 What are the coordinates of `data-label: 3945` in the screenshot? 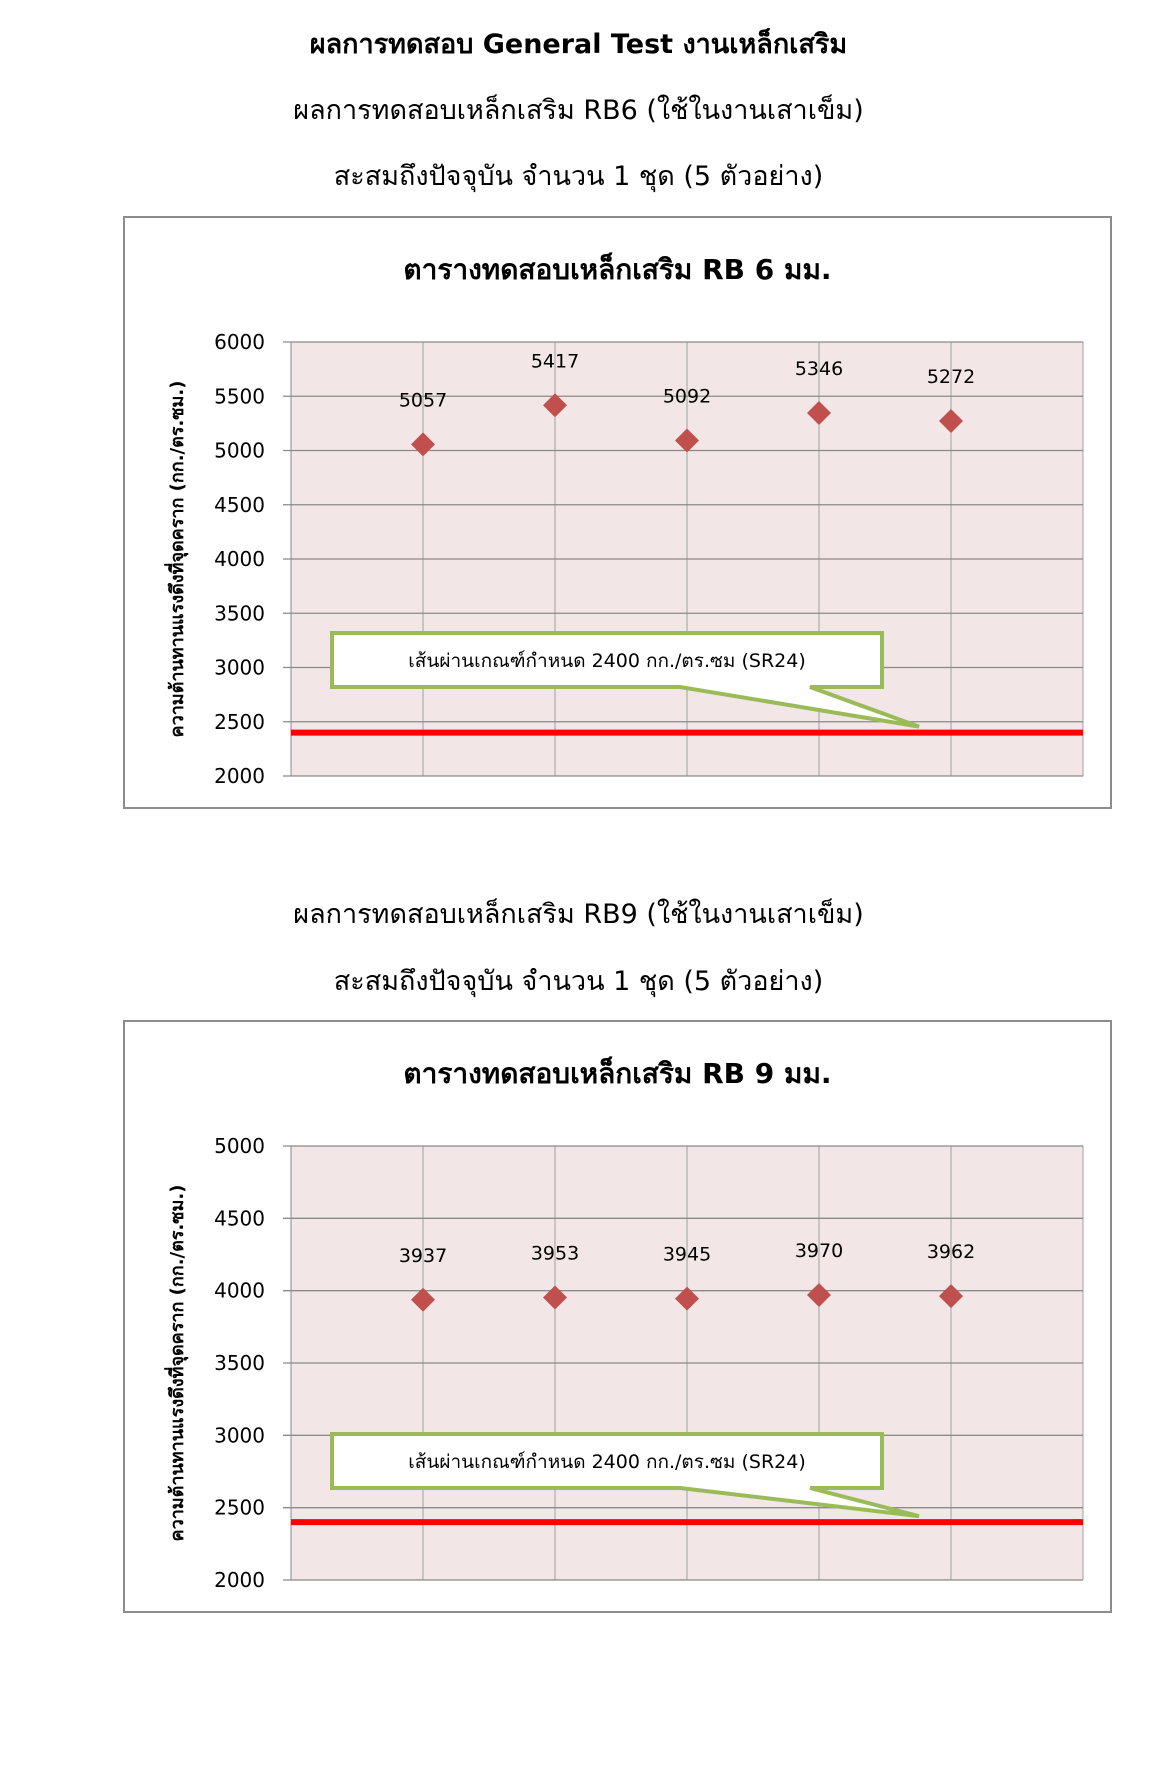 It's located at (687, 1255).